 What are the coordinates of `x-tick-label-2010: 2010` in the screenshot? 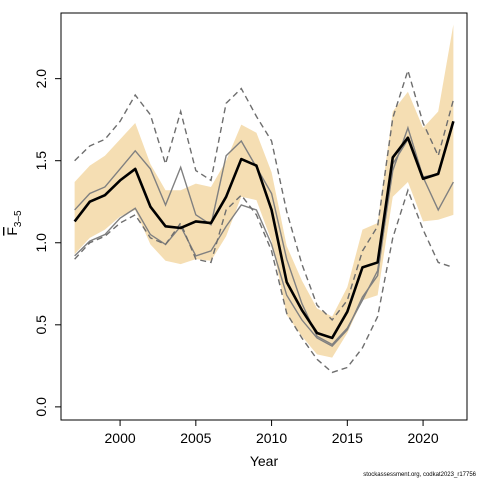 It's located at (271, 438).